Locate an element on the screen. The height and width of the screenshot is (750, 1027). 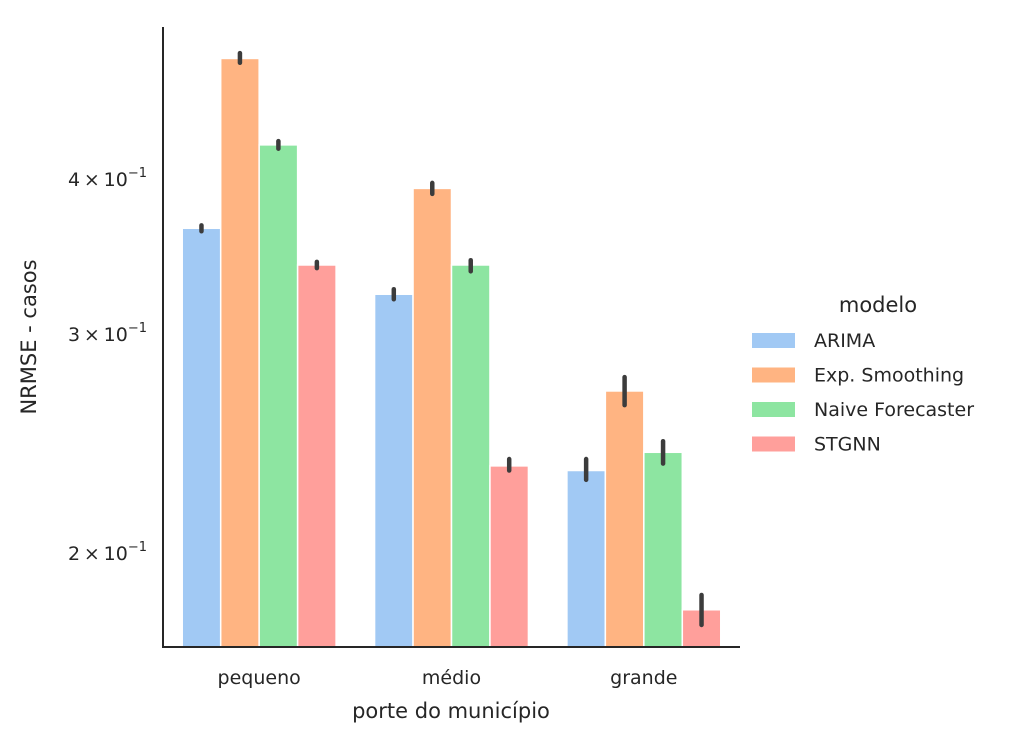
bar-stgnn-pequeno is located at coordinates (316, 456).